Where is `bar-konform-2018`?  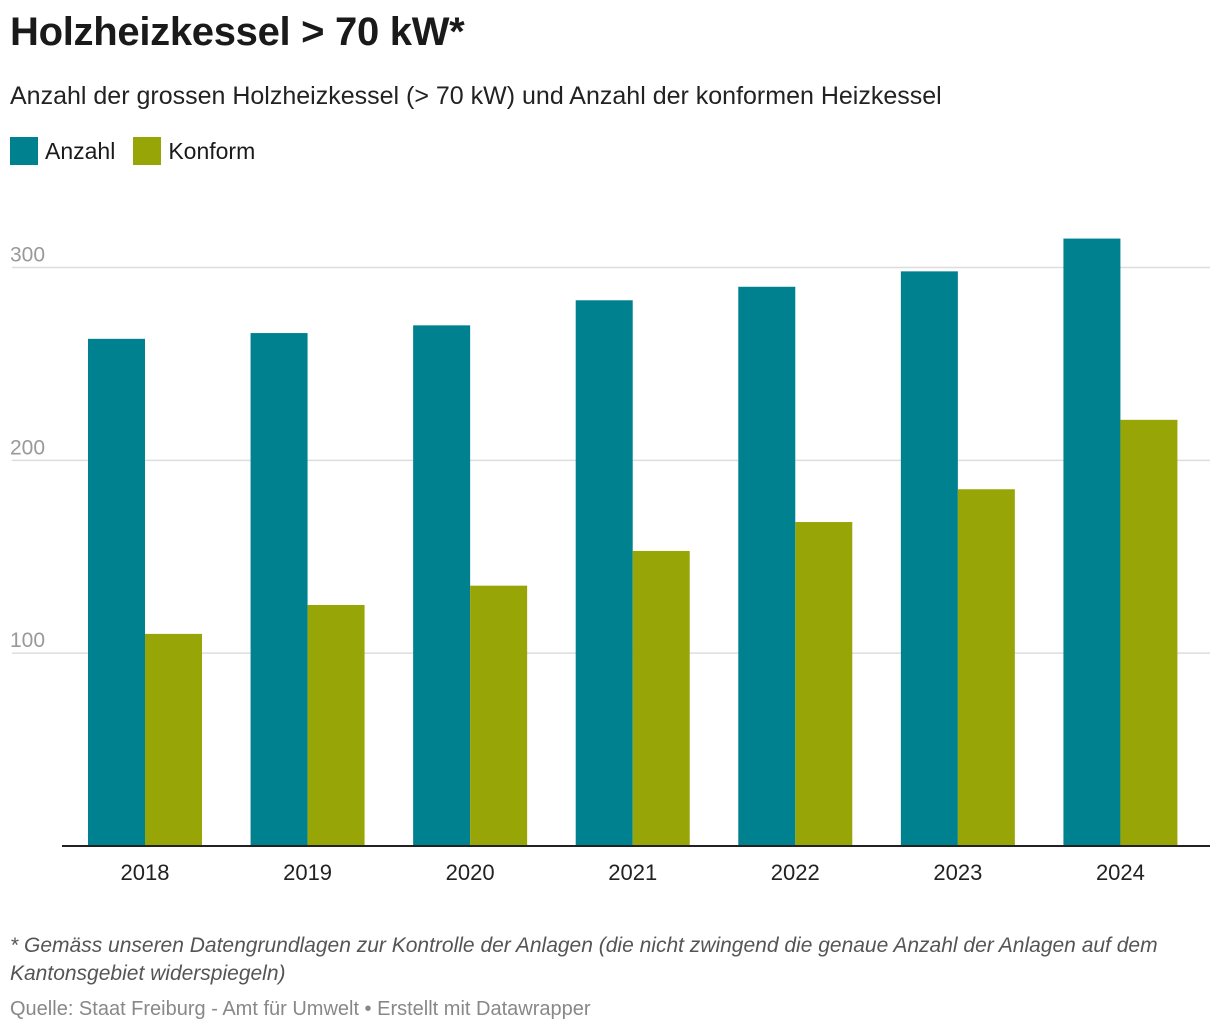 bar-konform-2018 is located at coordinates (173, 739).